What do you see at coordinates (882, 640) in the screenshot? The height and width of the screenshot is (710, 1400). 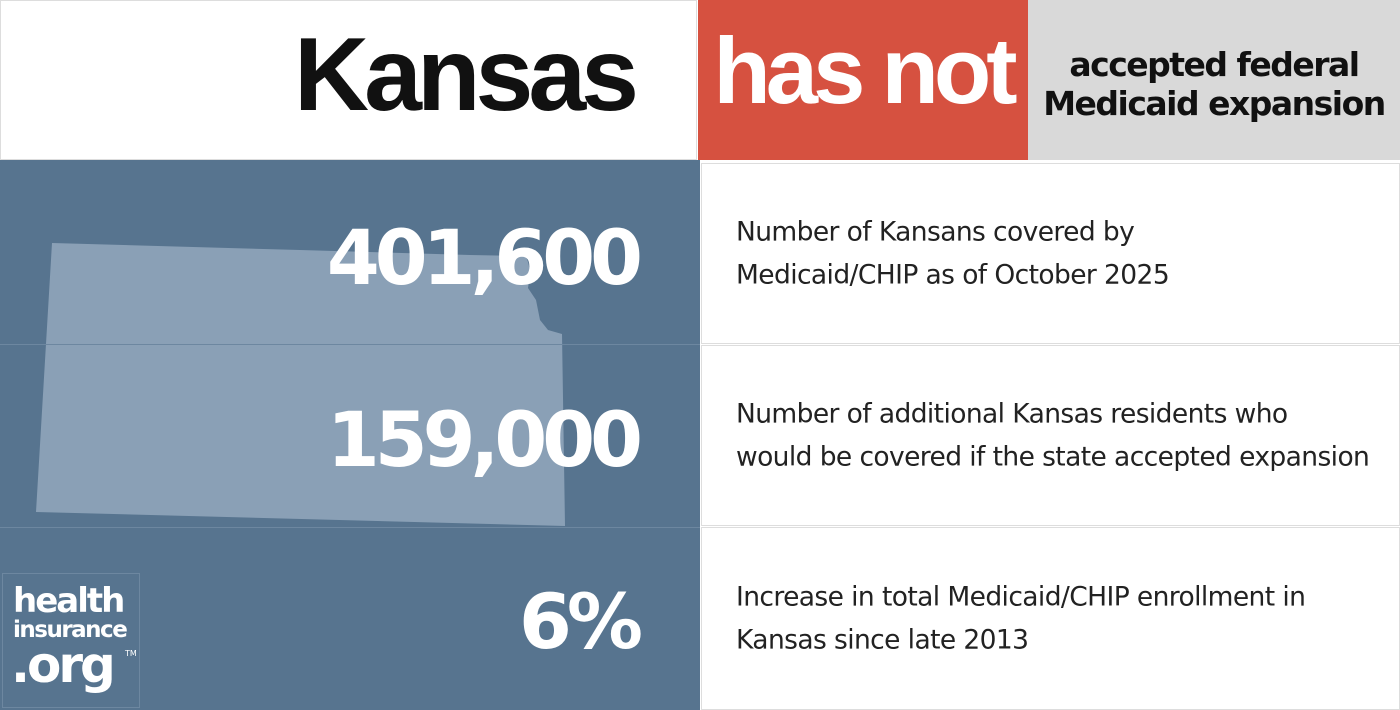 I see `stat-desc-line2: Kansas since late 2013` at bounding box center [882, 640].